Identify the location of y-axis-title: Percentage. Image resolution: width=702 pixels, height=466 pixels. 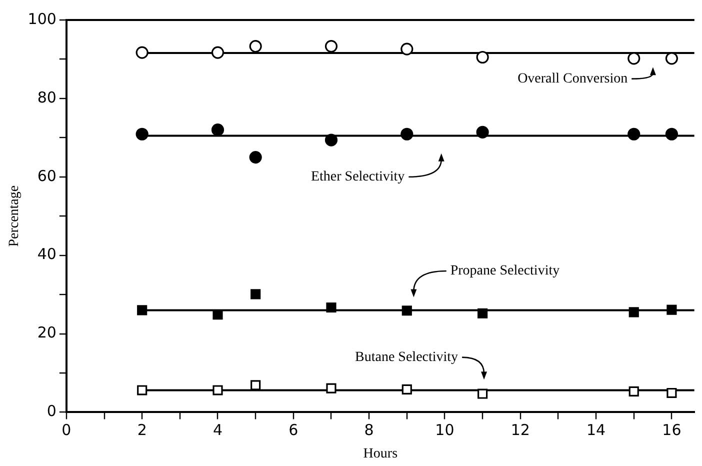
(14, 216).